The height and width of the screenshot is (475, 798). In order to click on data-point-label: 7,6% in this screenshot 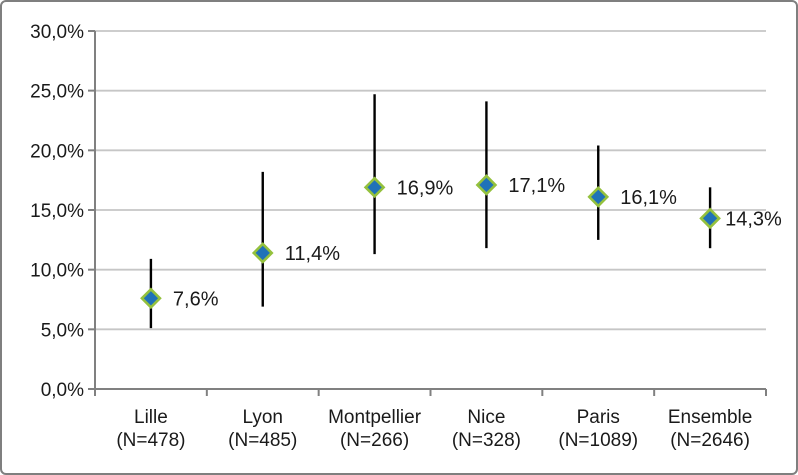, I will do `click(196, 299)`.